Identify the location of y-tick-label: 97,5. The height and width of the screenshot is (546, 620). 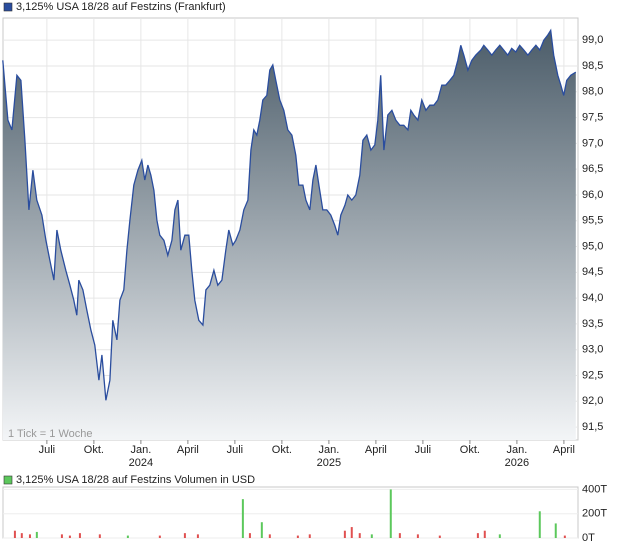
(592, 117).